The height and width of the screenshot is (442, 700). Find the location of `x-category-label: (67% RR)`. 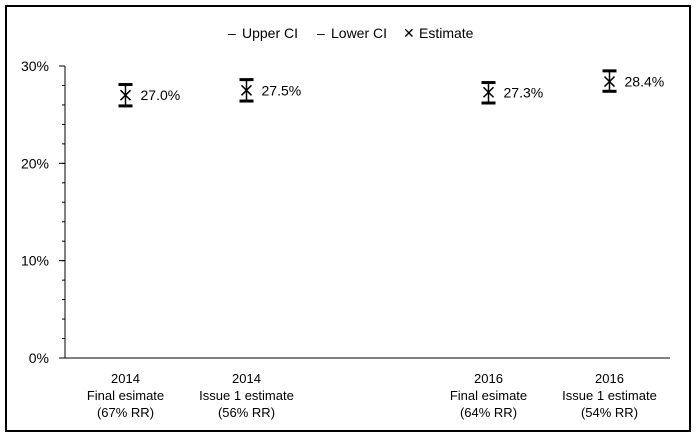

x-category-label: (67% RR) is located at coordinates (125, 412).